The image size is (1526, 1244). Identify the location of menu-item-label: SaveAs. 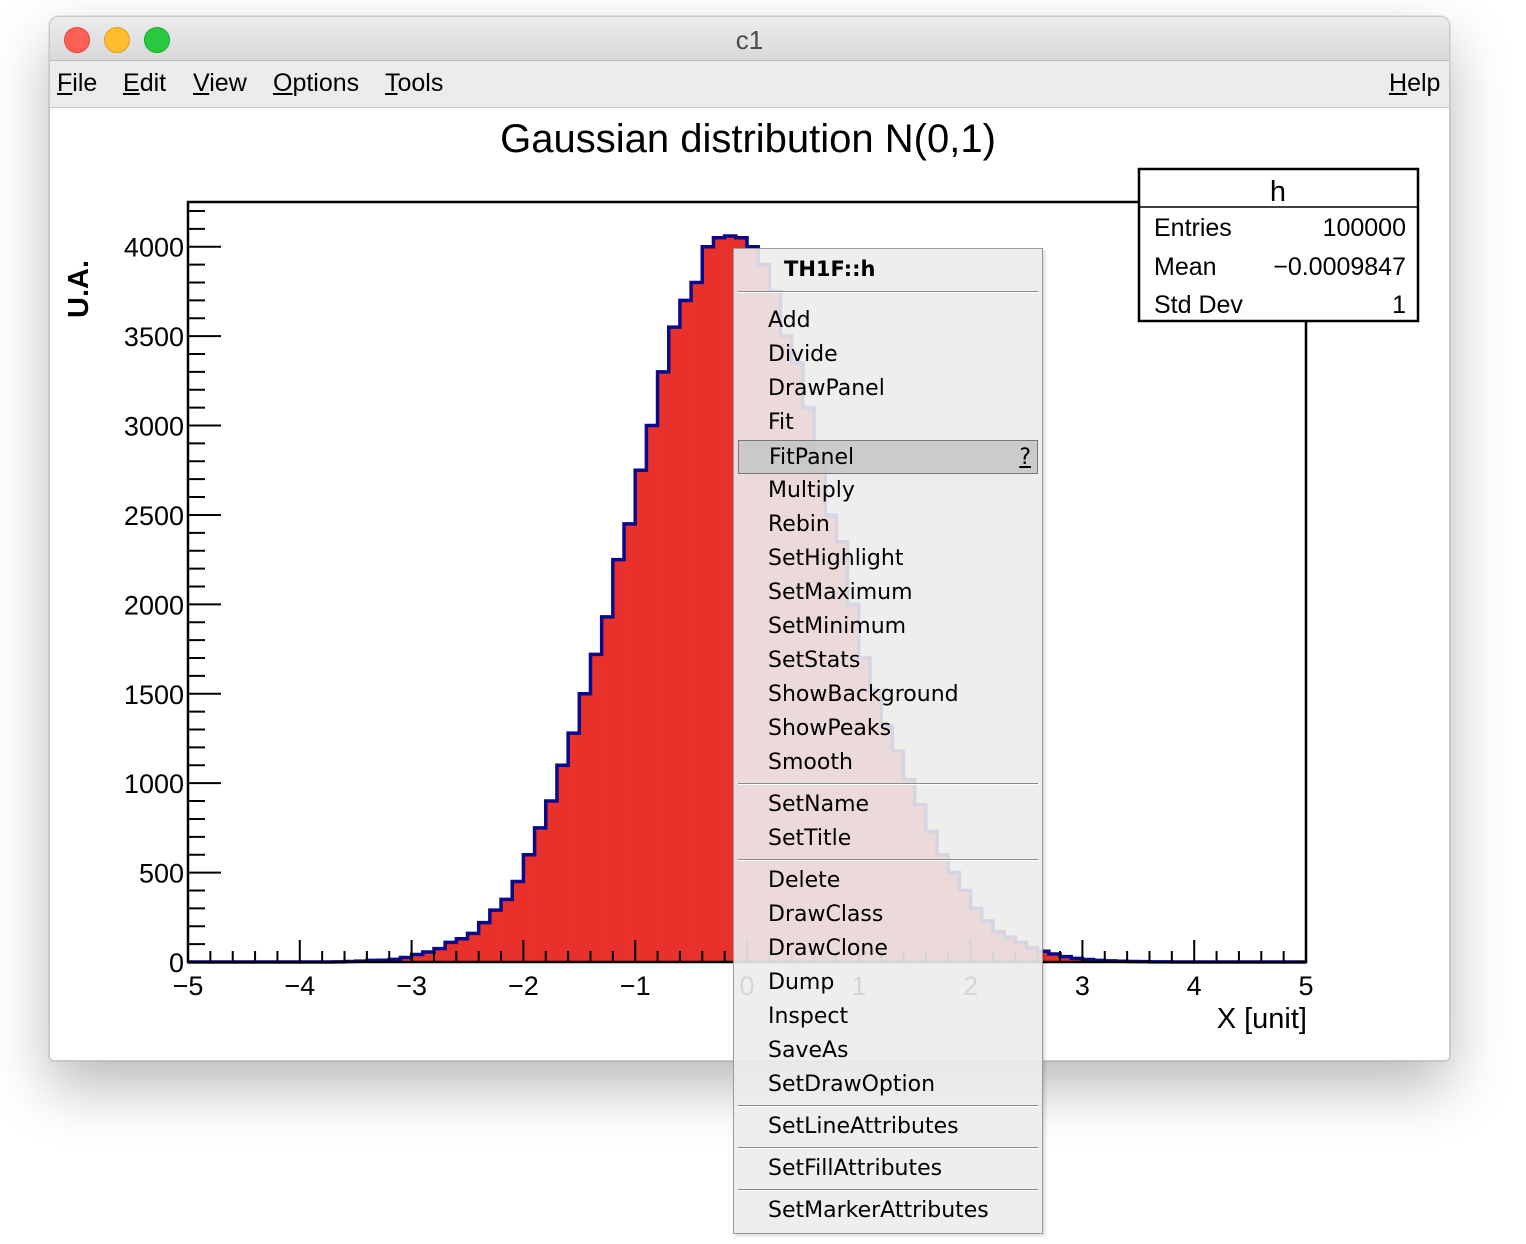
(808, 1050).